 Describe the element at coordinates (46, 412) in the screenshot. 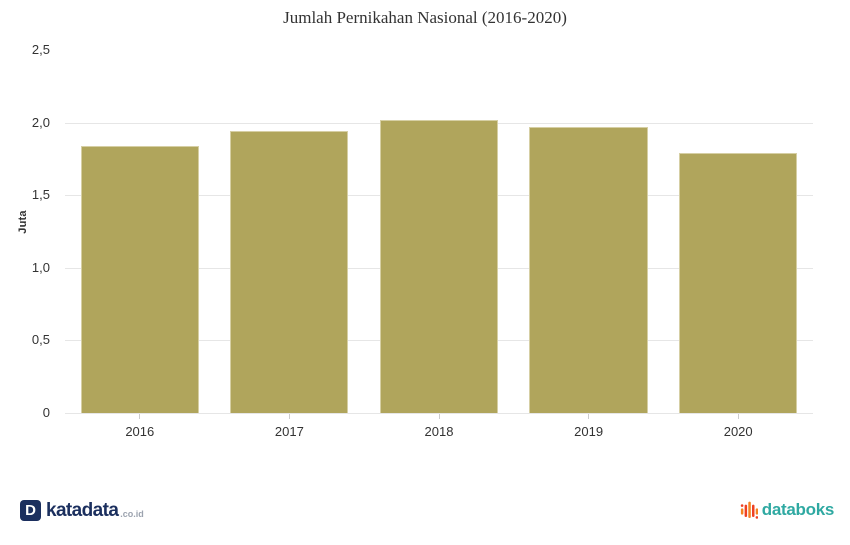

I see `y-tick-label: 0` at that location.